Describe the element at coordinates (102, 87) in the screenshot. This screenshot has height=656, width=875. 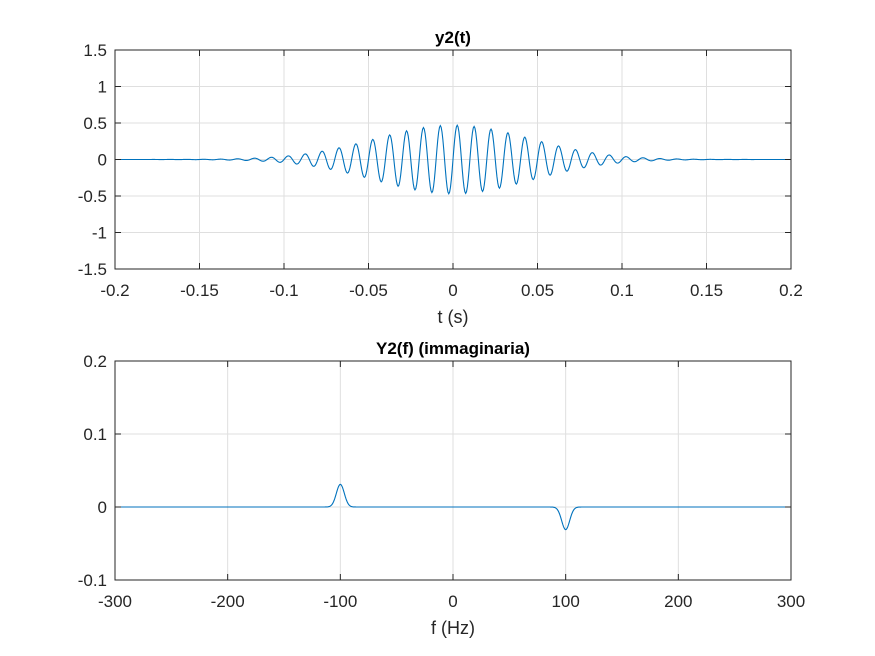
I see `time-plot-ytick-label: 1` at that location.